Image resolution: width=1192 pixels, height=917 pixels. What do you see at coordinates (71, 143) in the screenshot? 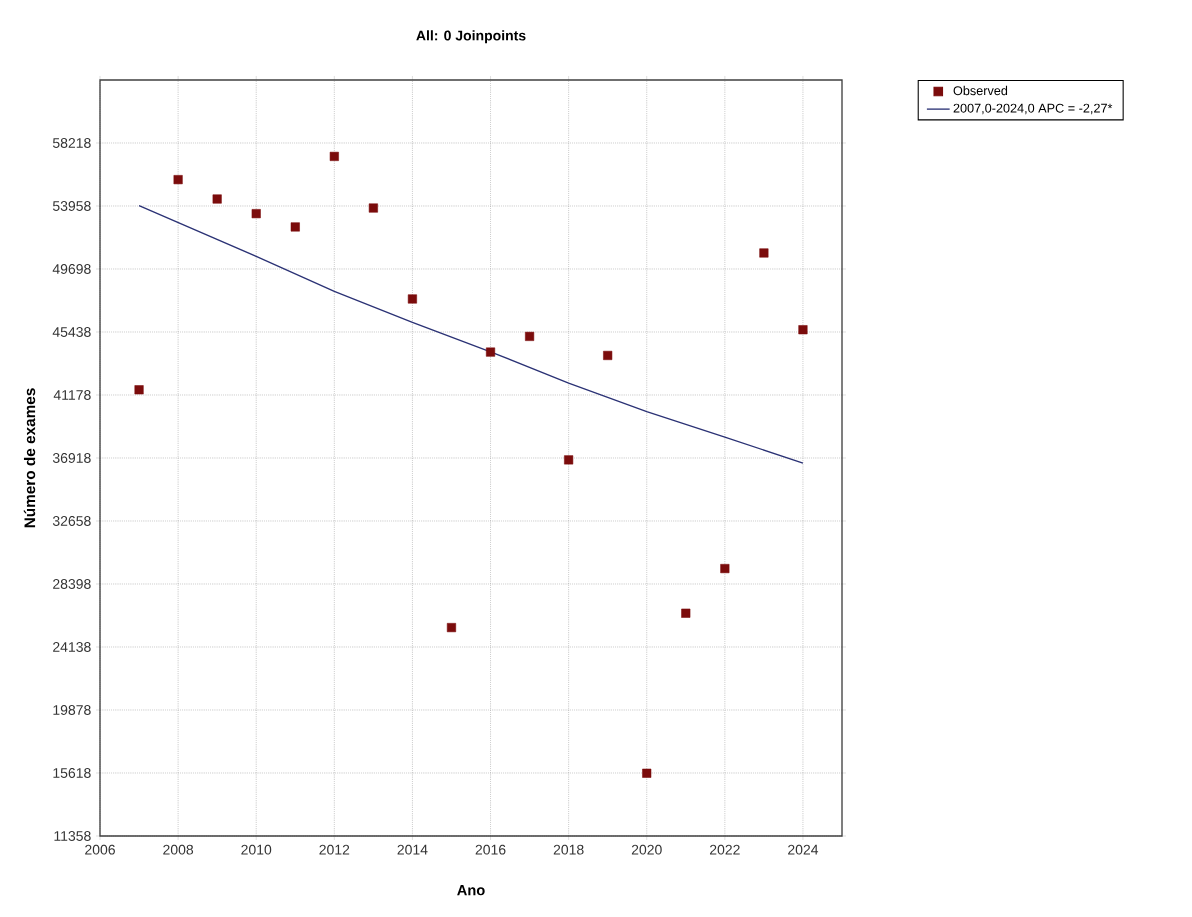
I see `y-tick-label: 58218` at bounding box center [71, 143].